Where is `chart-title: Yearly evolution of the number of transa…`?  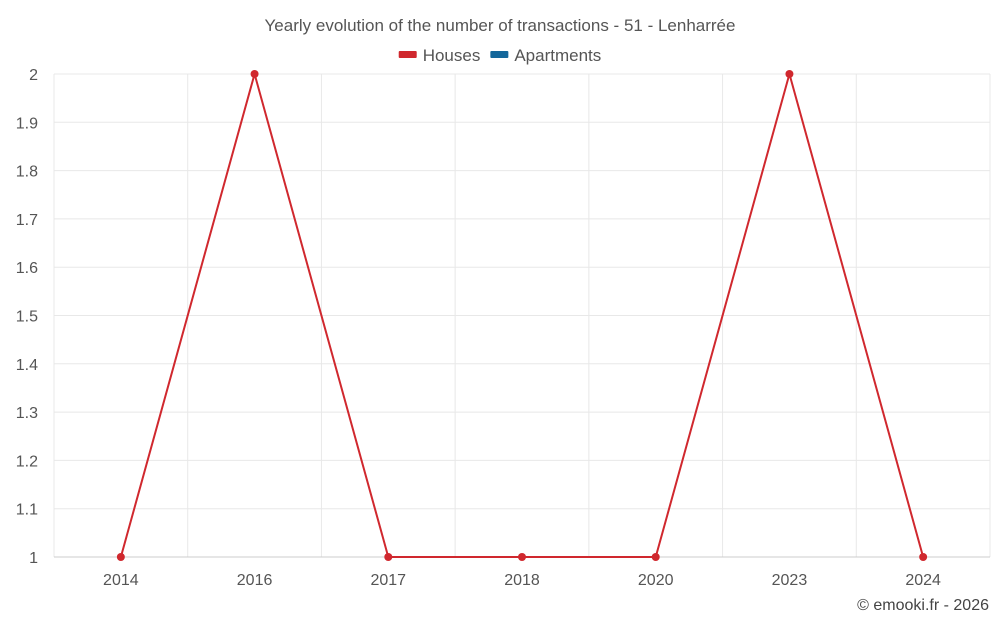 chart-title: Yearly evolution of the number of transa… is located at coordinates (500, 25).